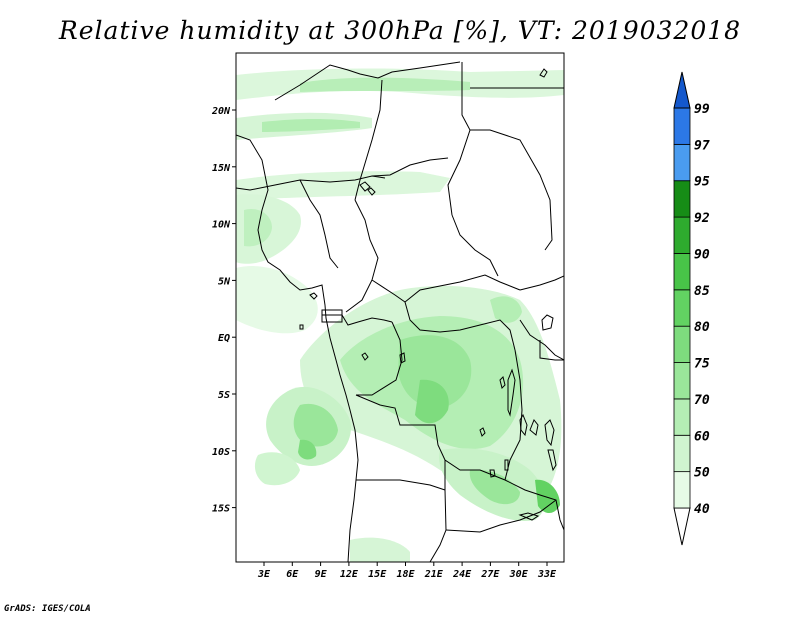 Image resolution: width=800 pixels, height=618 pixels. I want to click on lat-axis: 20N 15N 10N 5N EQ 5S 10S 15S, so click(223, 310).